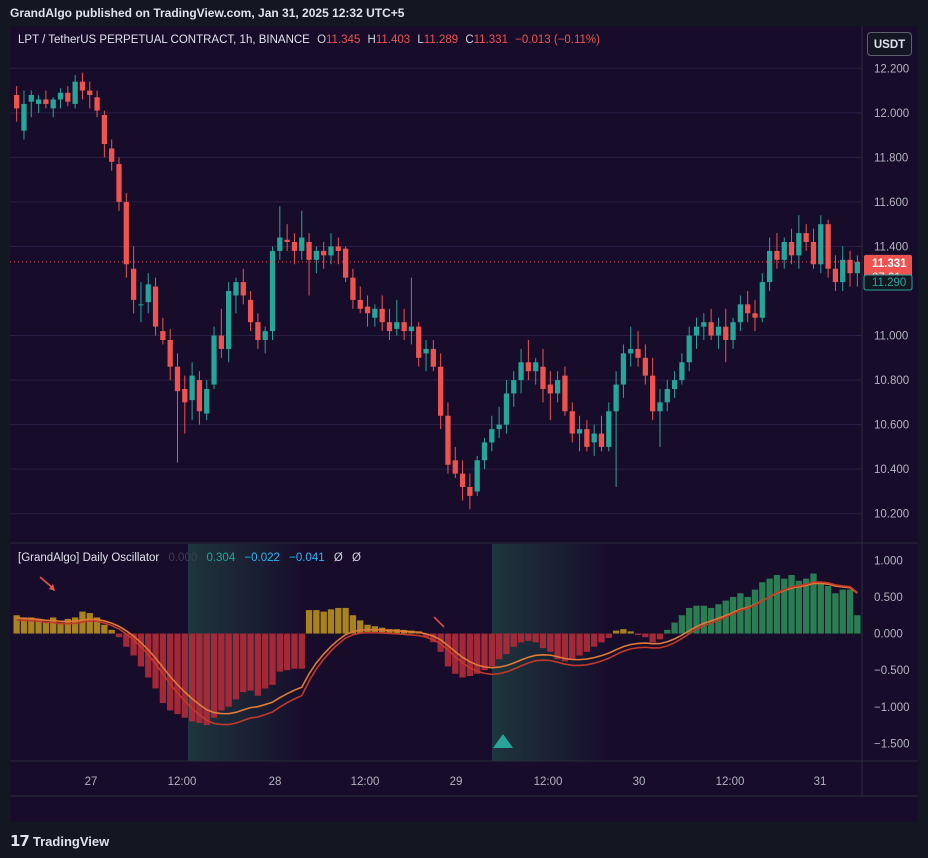 The image size is (928, 858). I want to click on sell-signal-arrow, so click(439, 622).